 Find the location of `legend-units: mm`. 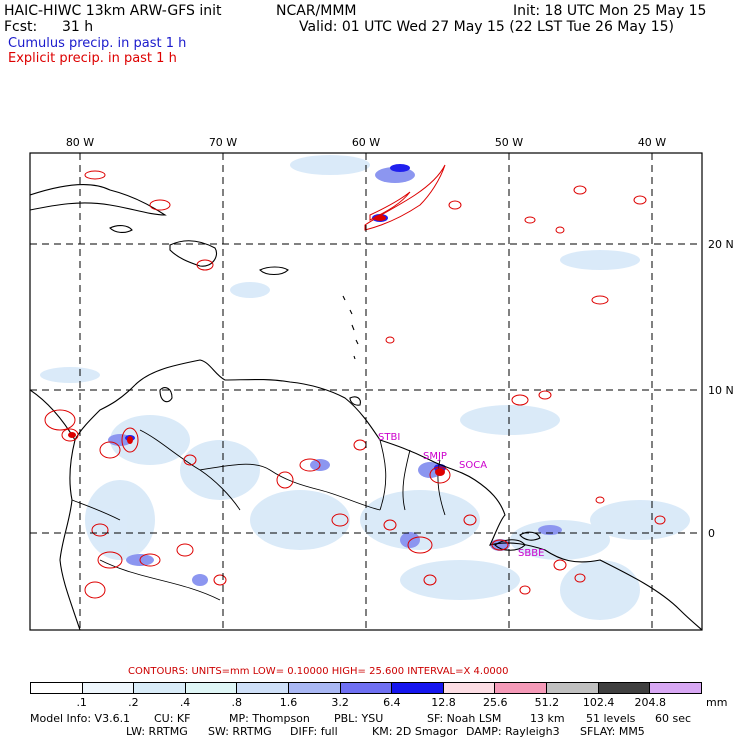

legend-units: mm is located at coordinates (717, 702).